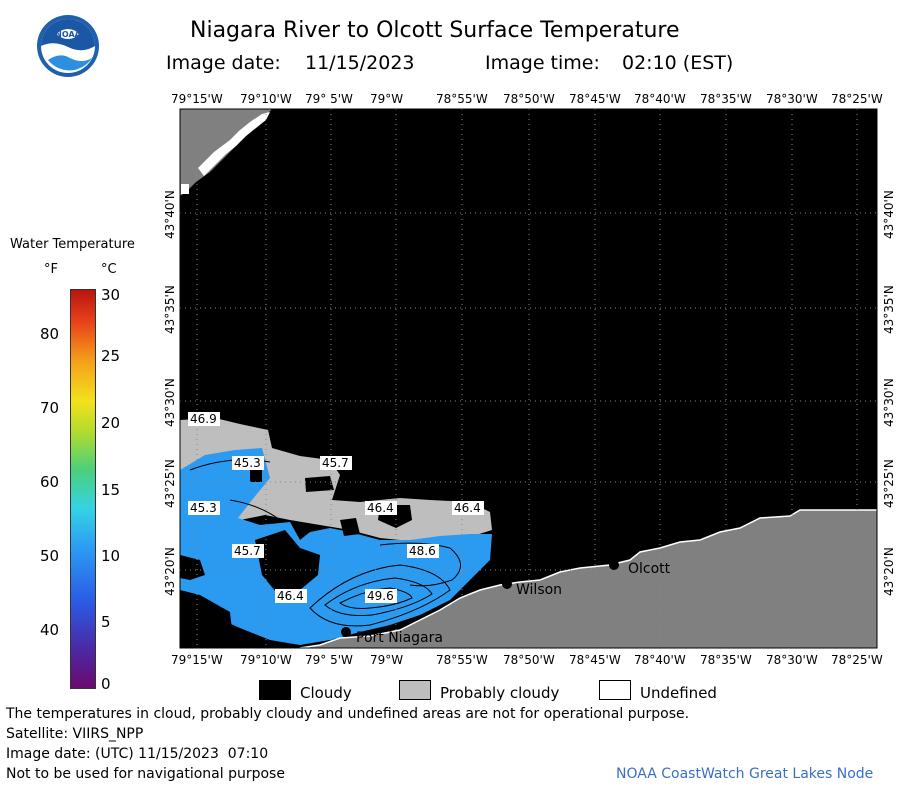  What do you see at coordinates (51, 269) in the screenshot?
I see `colorbar-unit-f: °F` at bounding box center [51, 269].